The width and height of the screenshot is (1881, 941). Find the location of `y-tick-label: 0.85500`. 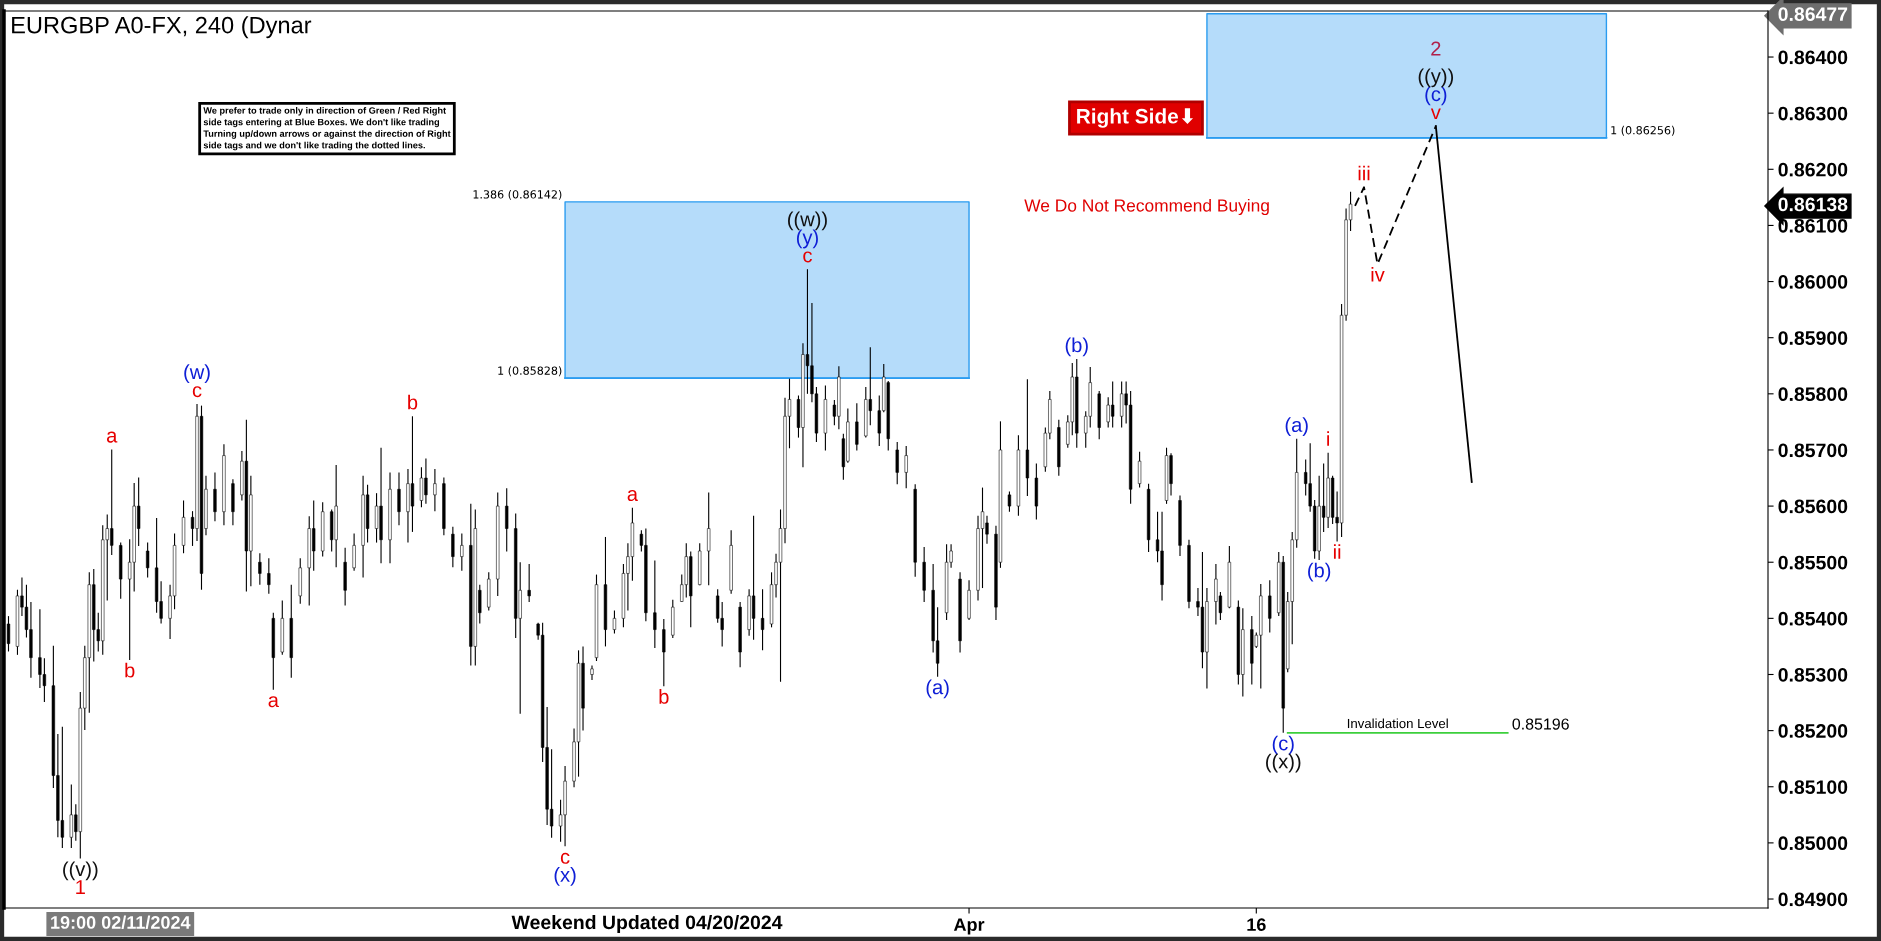

y-tick-label: 0.85500 is located at coordinates (1813, 562).